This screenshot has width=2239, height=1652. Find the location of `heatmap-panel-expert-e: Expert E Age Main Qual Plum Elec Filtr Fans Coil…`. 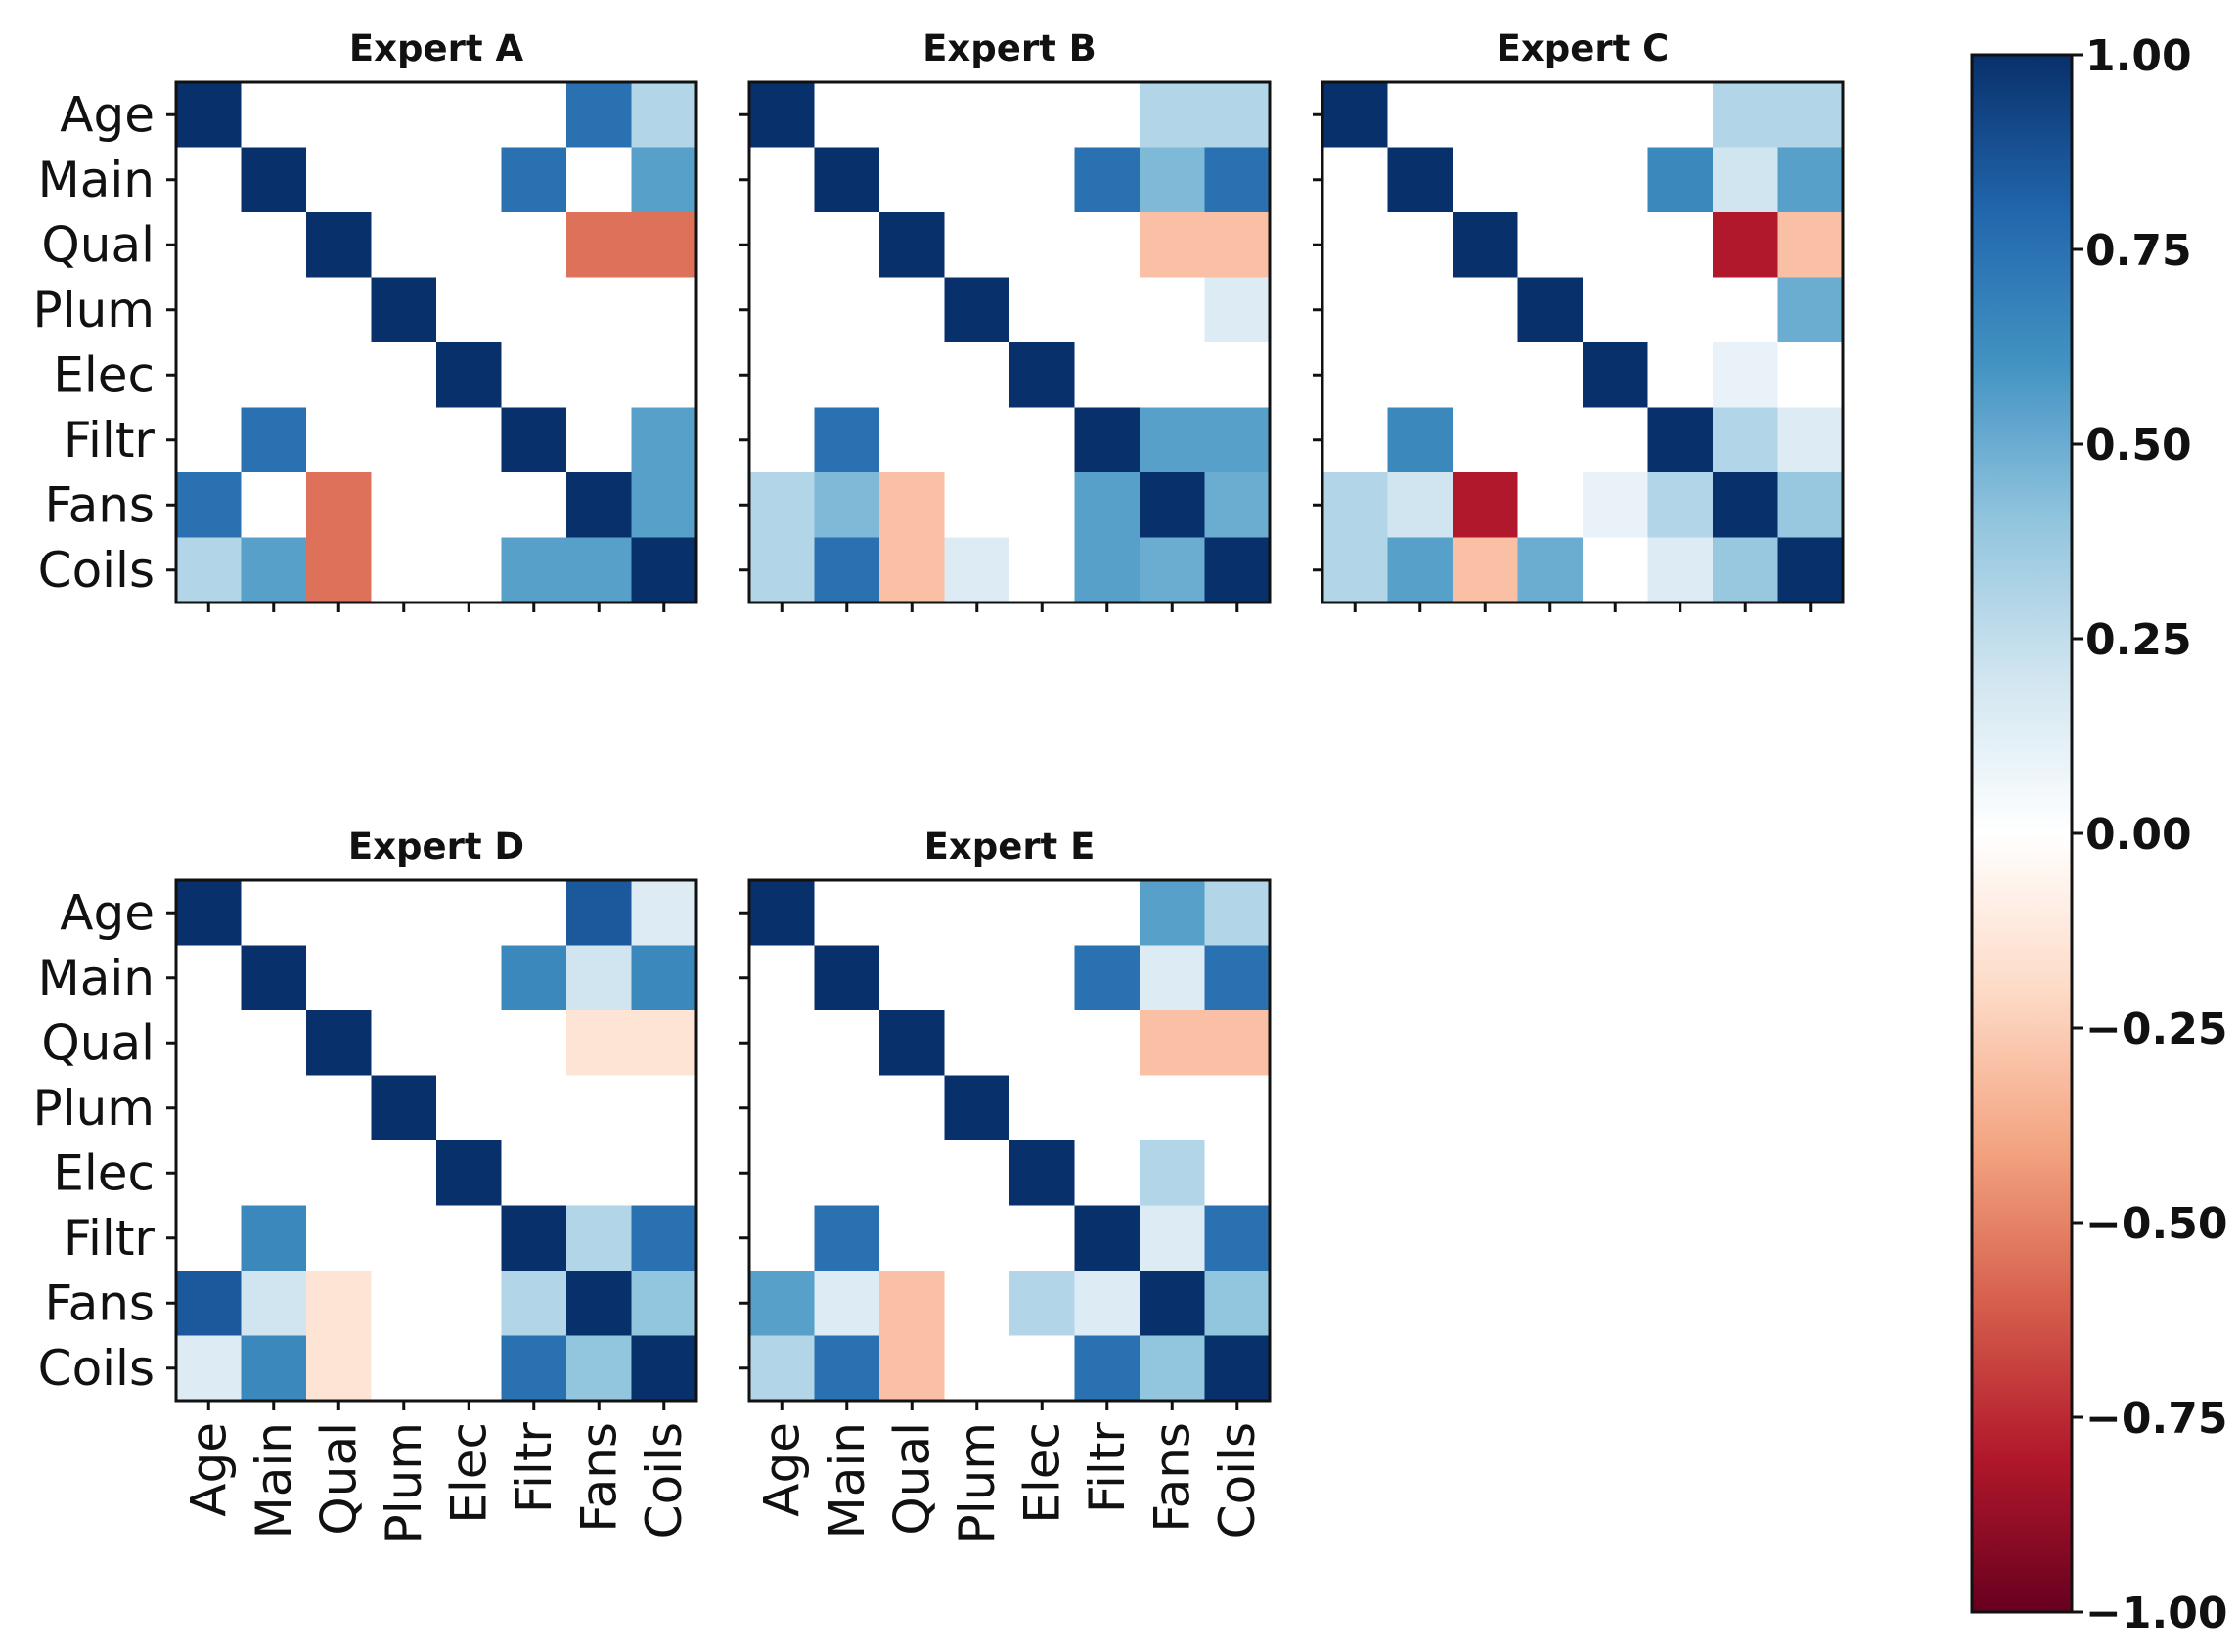

heatmap-panel-expert-e: Expert E Age Main Qual Plum Elec Filtr Fans Coil… is located at coordinates (1005, 1185).